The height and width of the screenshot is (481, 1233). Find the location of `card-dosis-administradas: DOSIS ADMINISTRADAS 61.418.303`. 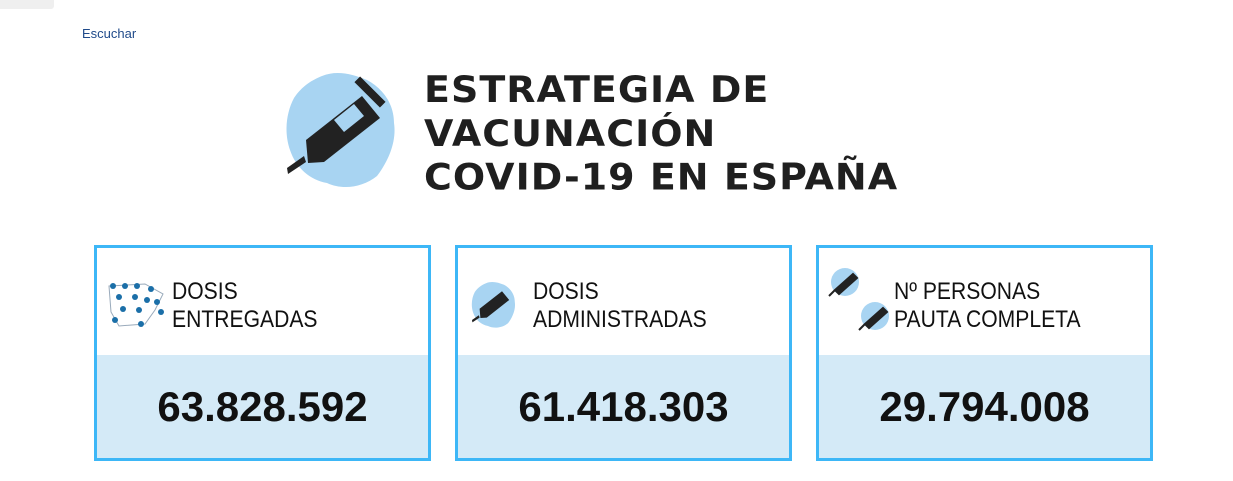

card-dosis-administradas: DOSIS ADMINISTRADAS 61.418.303 is located at coordinates (623, 353).